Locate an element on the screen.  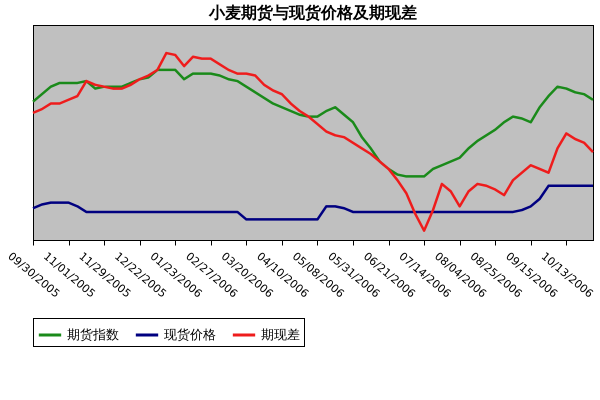
legend-label: 期现差 is located at coordinates (280, 335).